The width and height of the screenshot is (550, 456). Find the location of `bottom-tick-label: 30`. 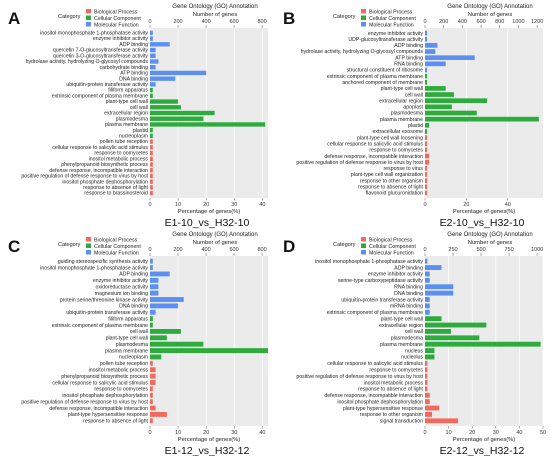

bottom-tick-label: 30 is located at coordinates (496, 433).